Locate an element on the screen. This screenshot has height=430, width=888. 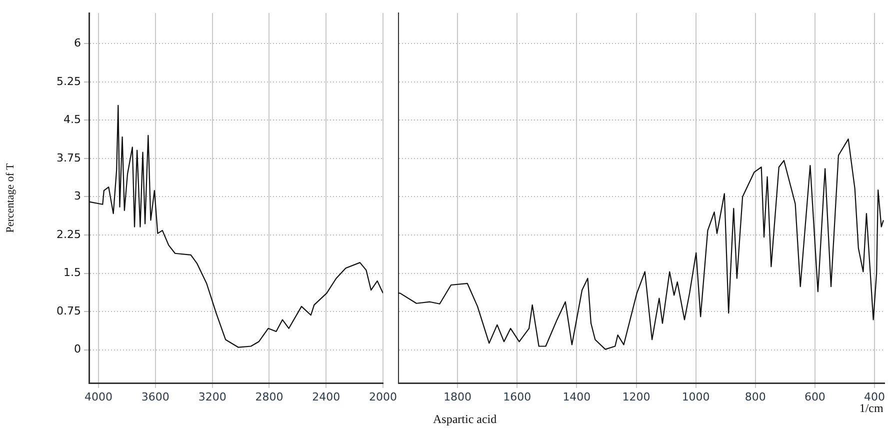
y-tick-label: 2.25 is located at coordinates (68, 234).